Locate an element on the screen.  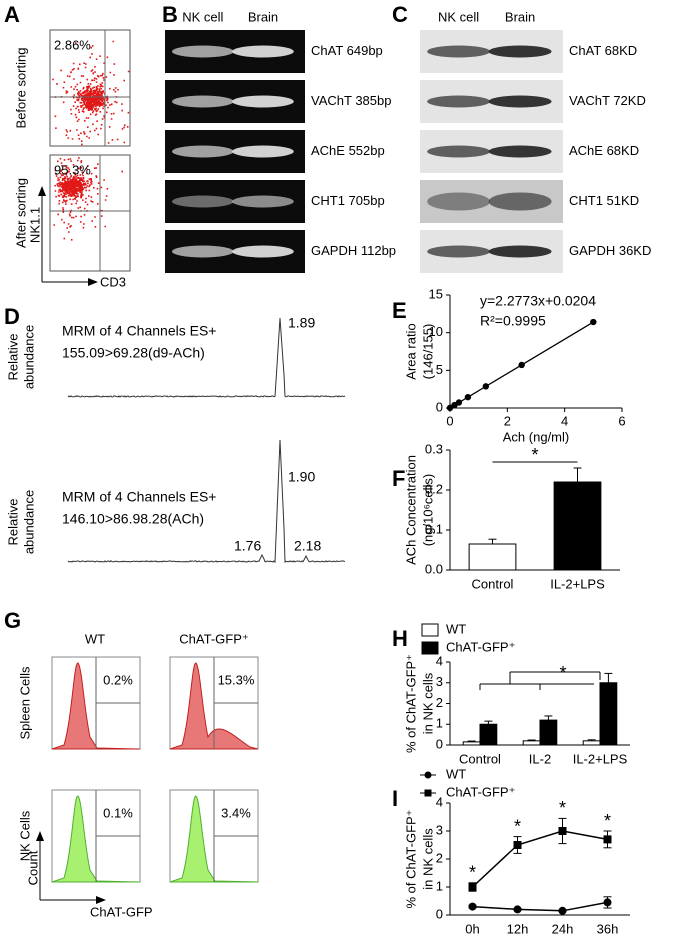
legend-label: WT is located at coordinates (456, 628).